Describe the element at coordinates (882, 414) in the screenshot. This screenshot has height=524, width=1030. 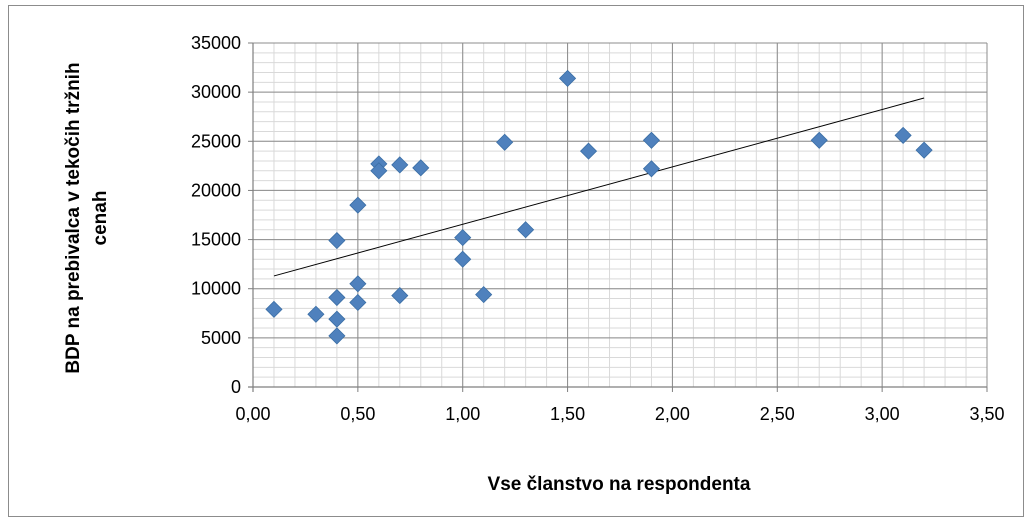
I see `x-tick-label: 3,00` at that location.